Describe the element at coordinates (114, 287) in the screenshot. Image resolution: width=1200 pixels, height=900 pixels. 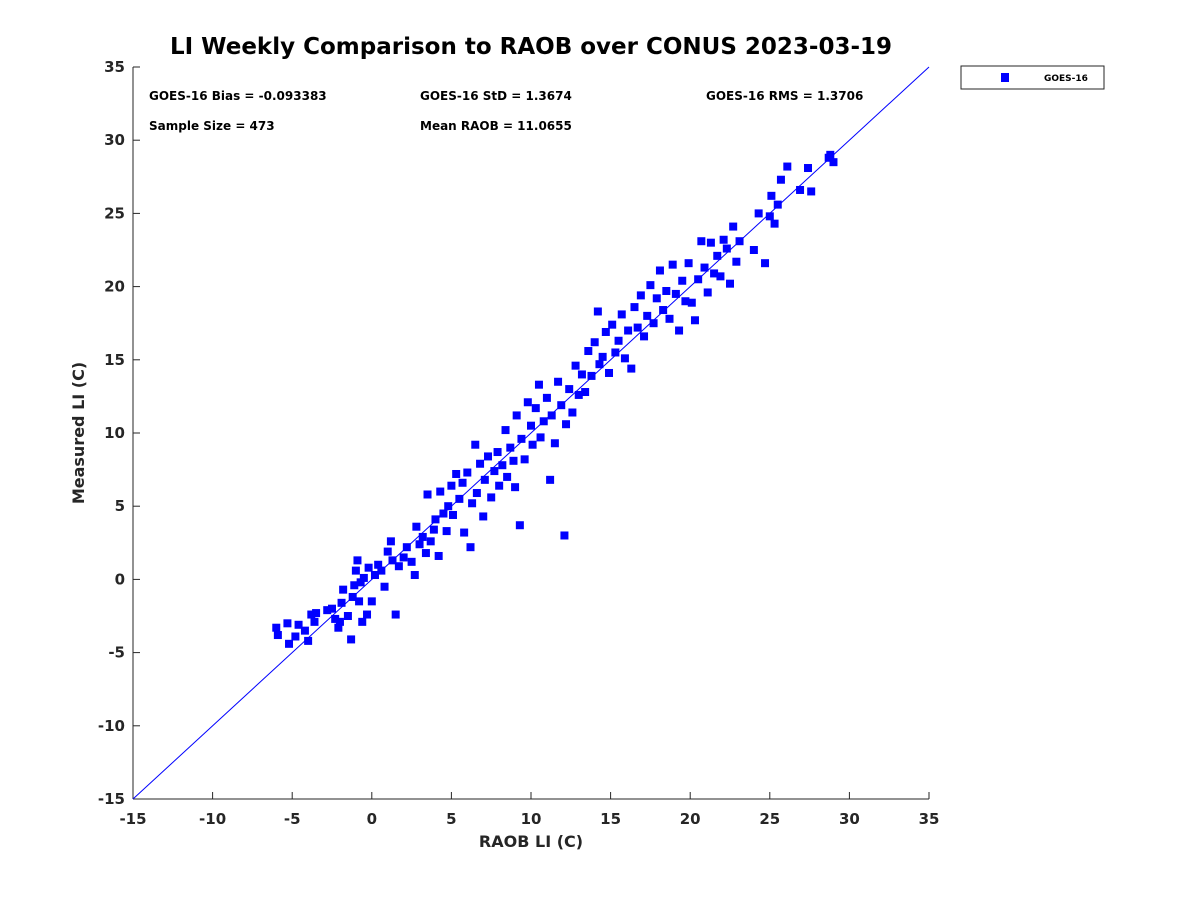
I see `y-tick-label: 20` at that location.